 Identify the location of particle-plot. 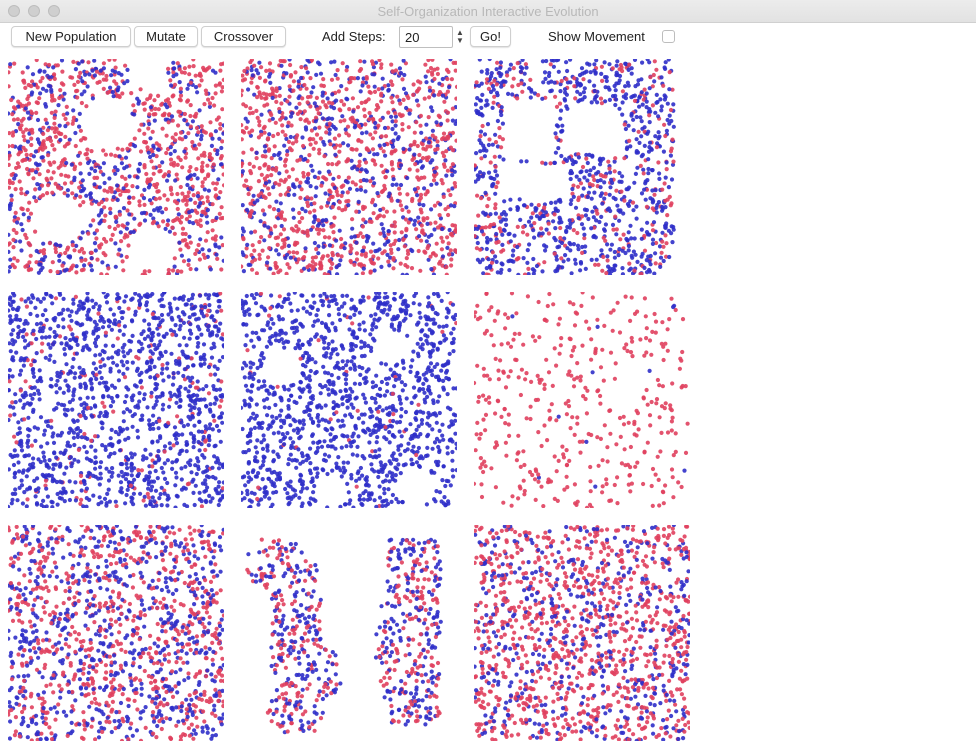
(116, 167).